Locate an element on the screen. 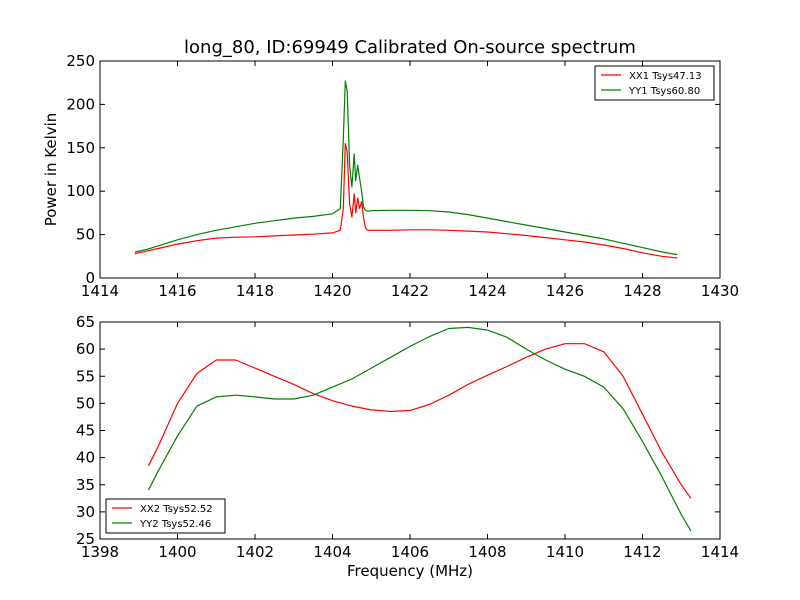 The image size is (800, 600). y-tick-label: 200 is located at coordinates (80, 104).